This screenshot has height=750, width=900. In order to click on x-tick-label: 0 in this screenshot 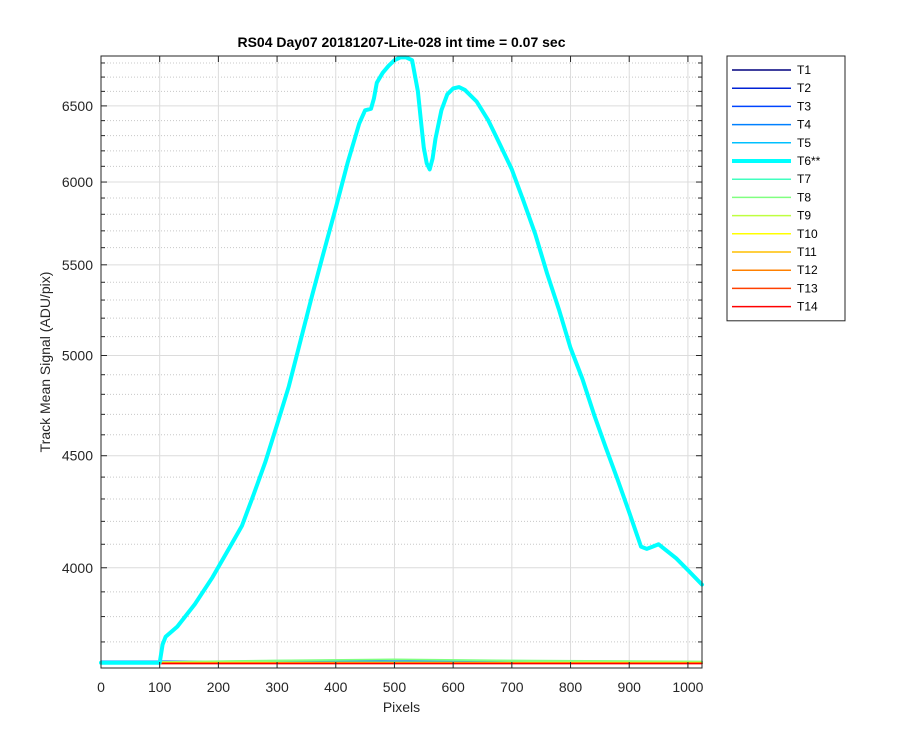, I will do `click(101, 687)`.